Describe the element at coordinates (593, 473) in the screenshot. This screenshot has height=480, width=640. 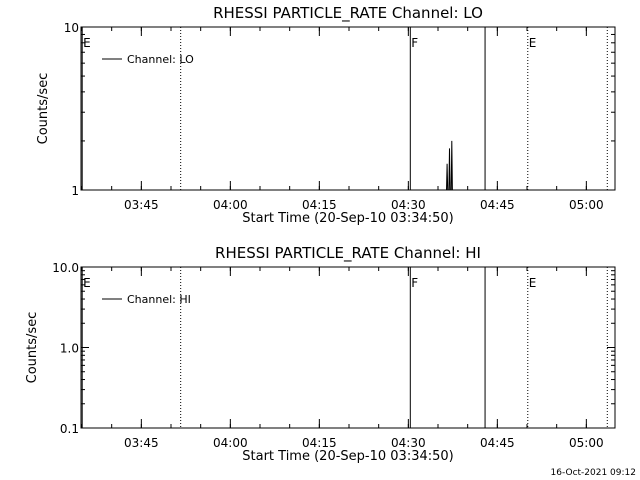
I see `footer-timestamp: 16-Oct-2021 09:12` at that location.